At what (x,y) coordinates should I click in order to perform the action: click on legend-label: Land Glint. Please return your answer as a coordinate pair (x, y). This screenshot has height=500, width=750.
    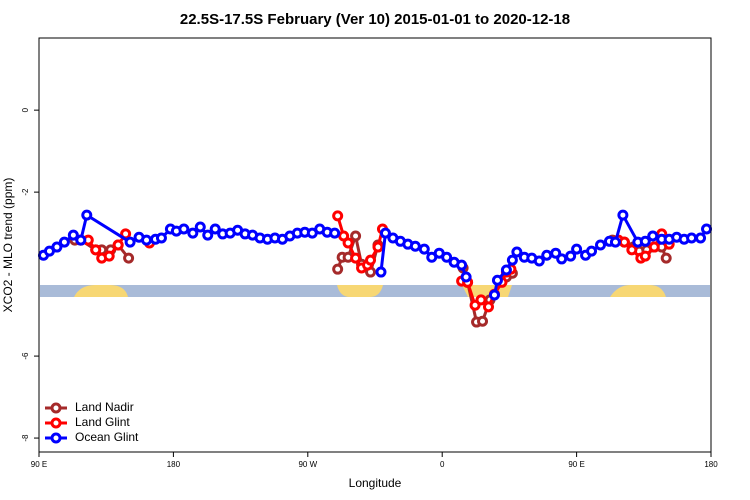
    Looking at the image, I should click on (102, 422).